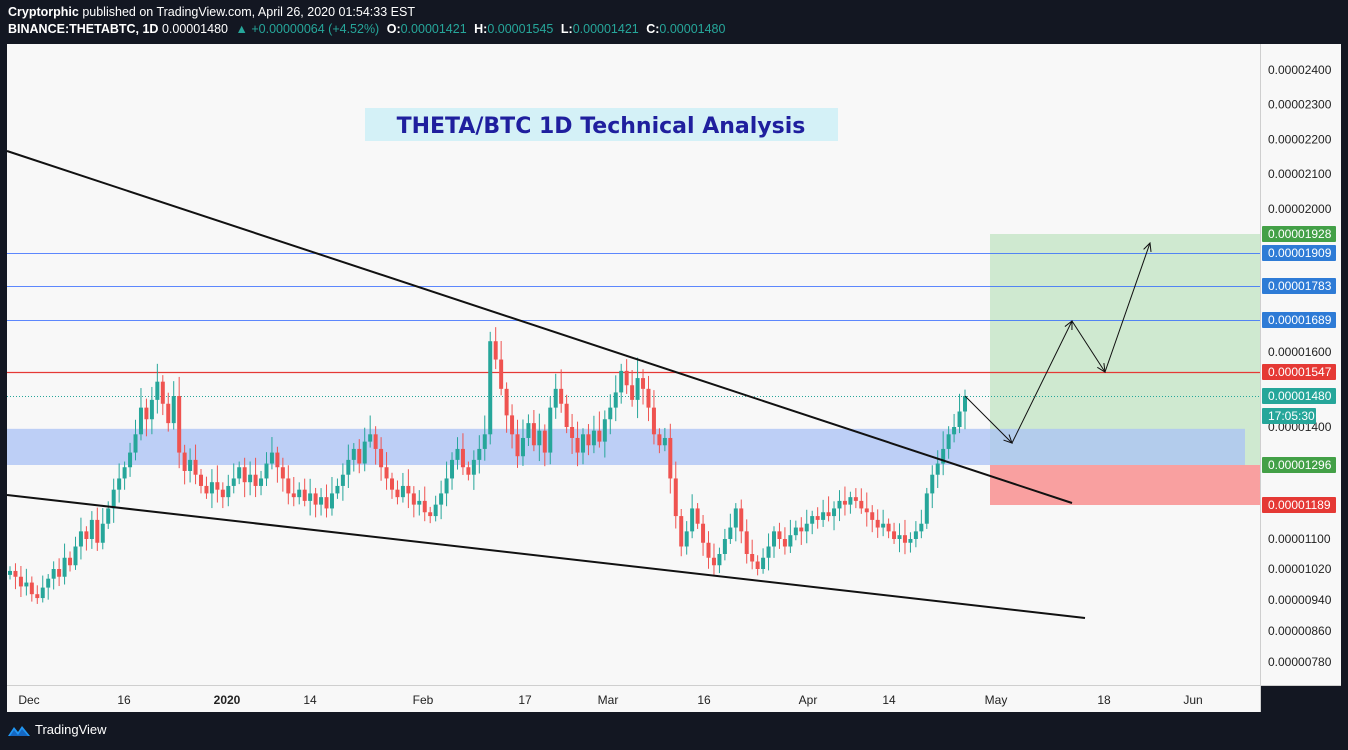 Image resolution: width=1348 pixels, height=750 pixels. What do you see at coordinates (57, 729) in the screenshot?
I see `tradingview-footer: TradingView` at bounding box center [57, 729].